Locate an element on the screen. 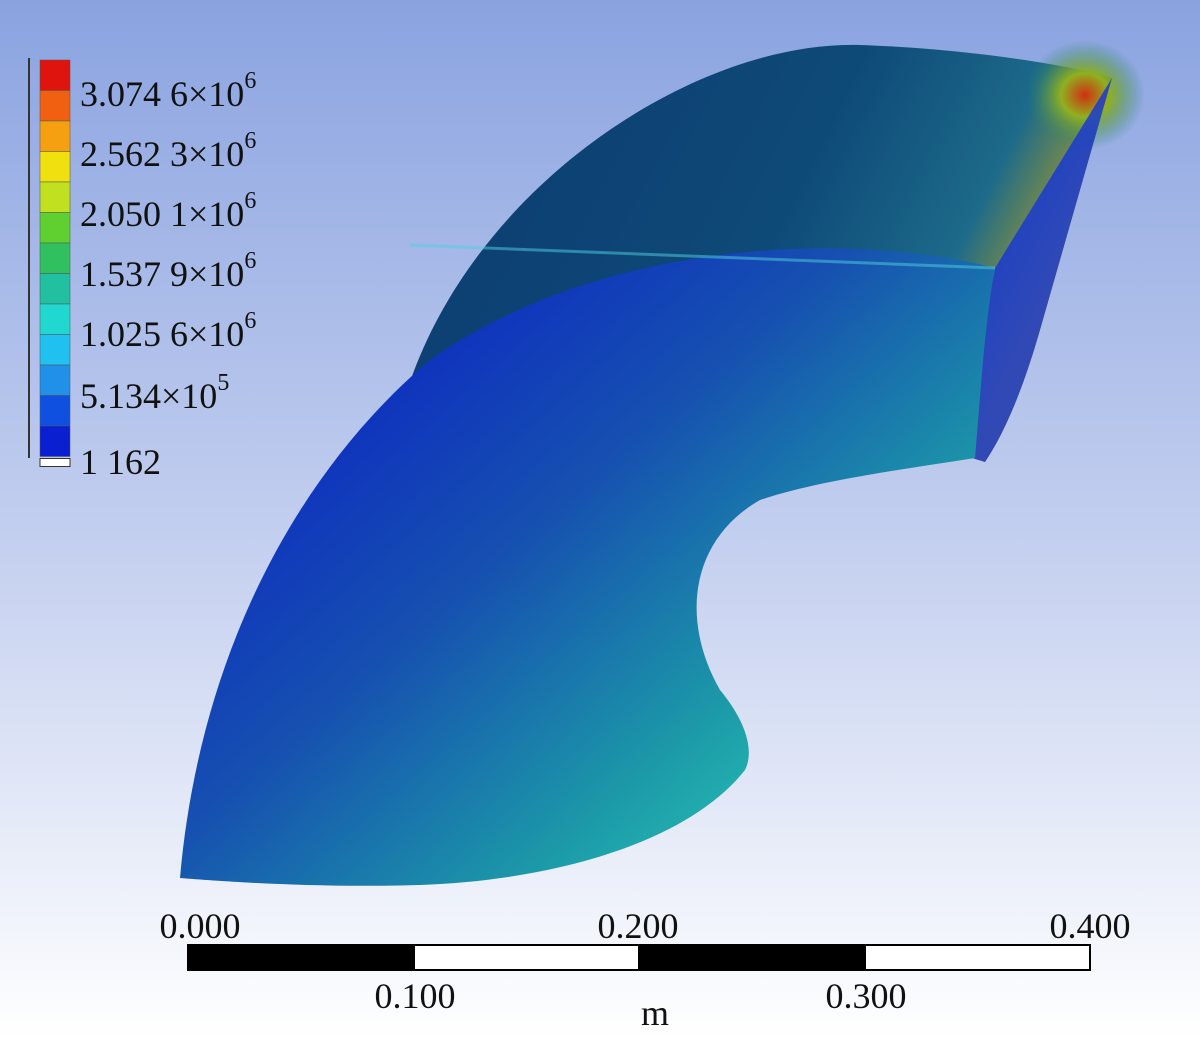 The width and height of the screenshot is (1200, 1043). legend-label: 1 162 is located at coordinates (120, 462).